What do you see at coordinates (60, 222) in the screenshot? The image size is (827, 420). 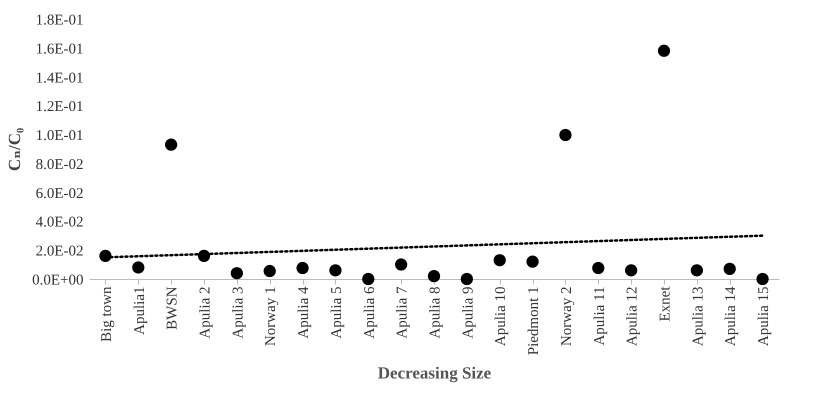 I see `y-tick-label: 4.0E-02` at bounding box center [60, 222].